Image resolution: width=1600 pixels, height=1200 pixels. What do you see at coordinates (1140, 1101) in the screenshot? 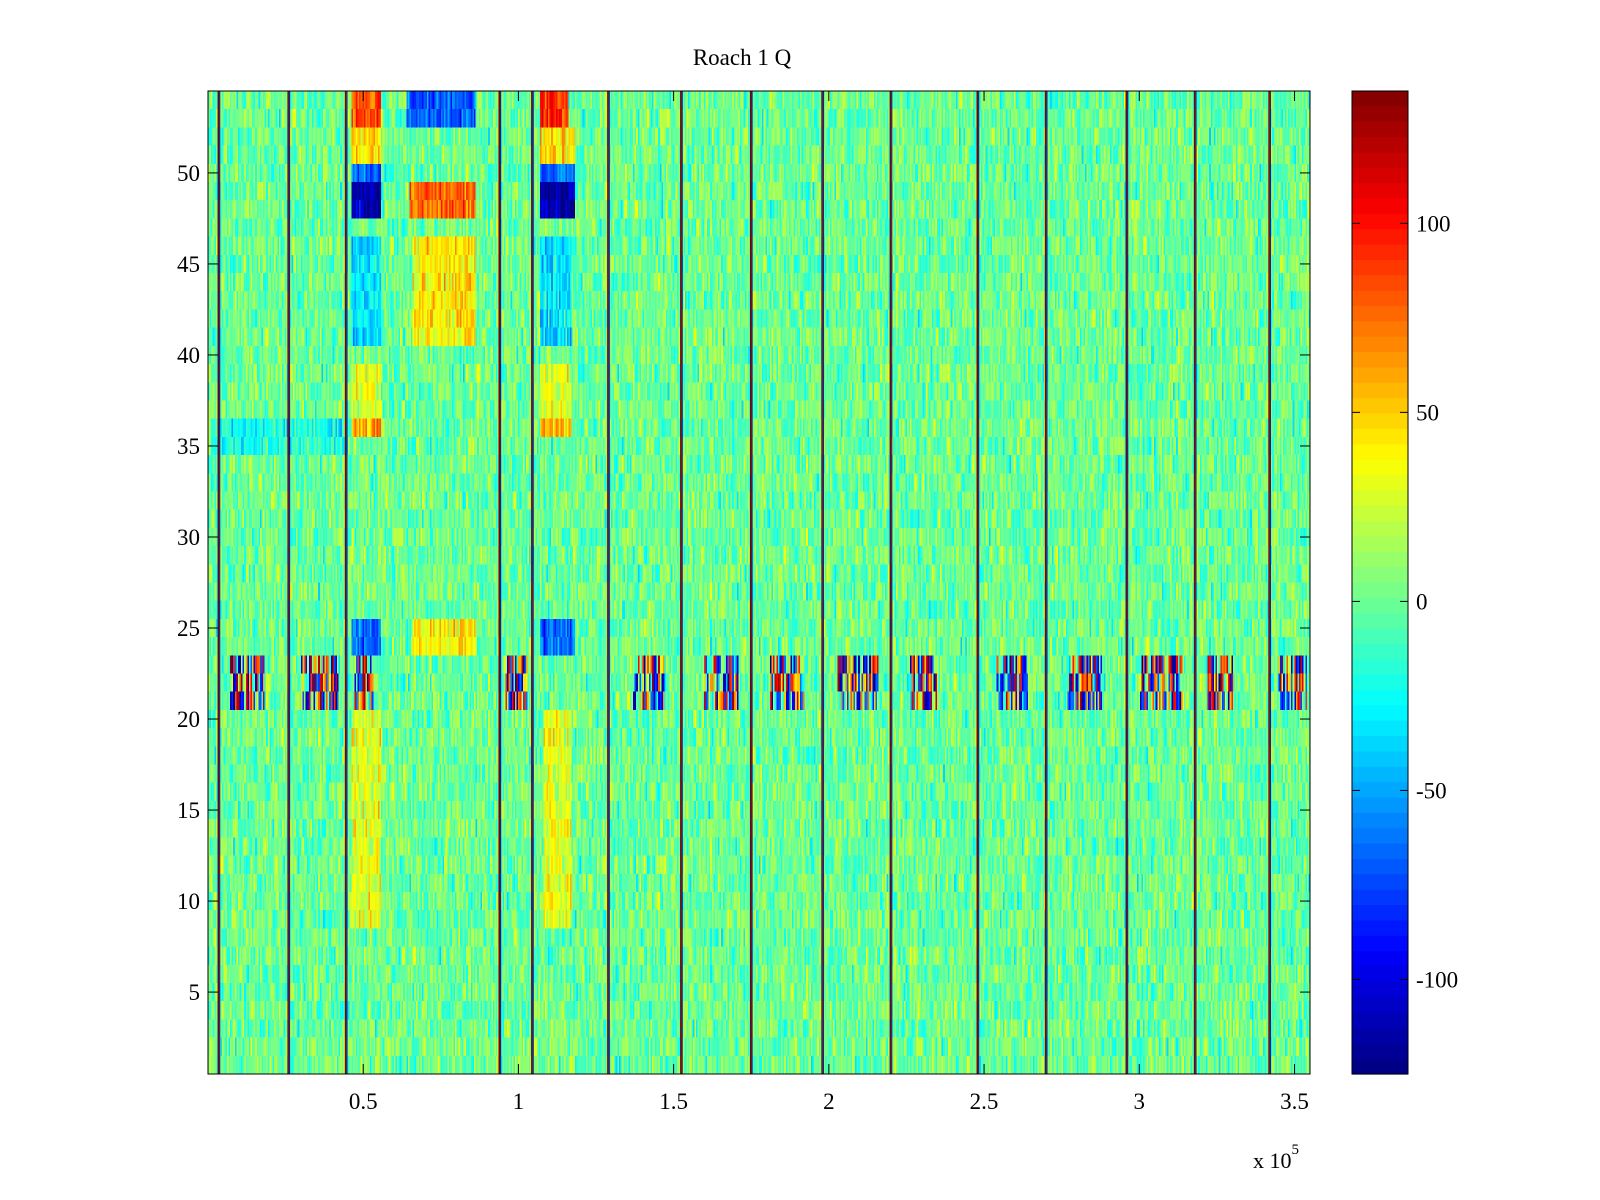
I see `x-tick-label: 3` at bounding box center [1140, 1101].